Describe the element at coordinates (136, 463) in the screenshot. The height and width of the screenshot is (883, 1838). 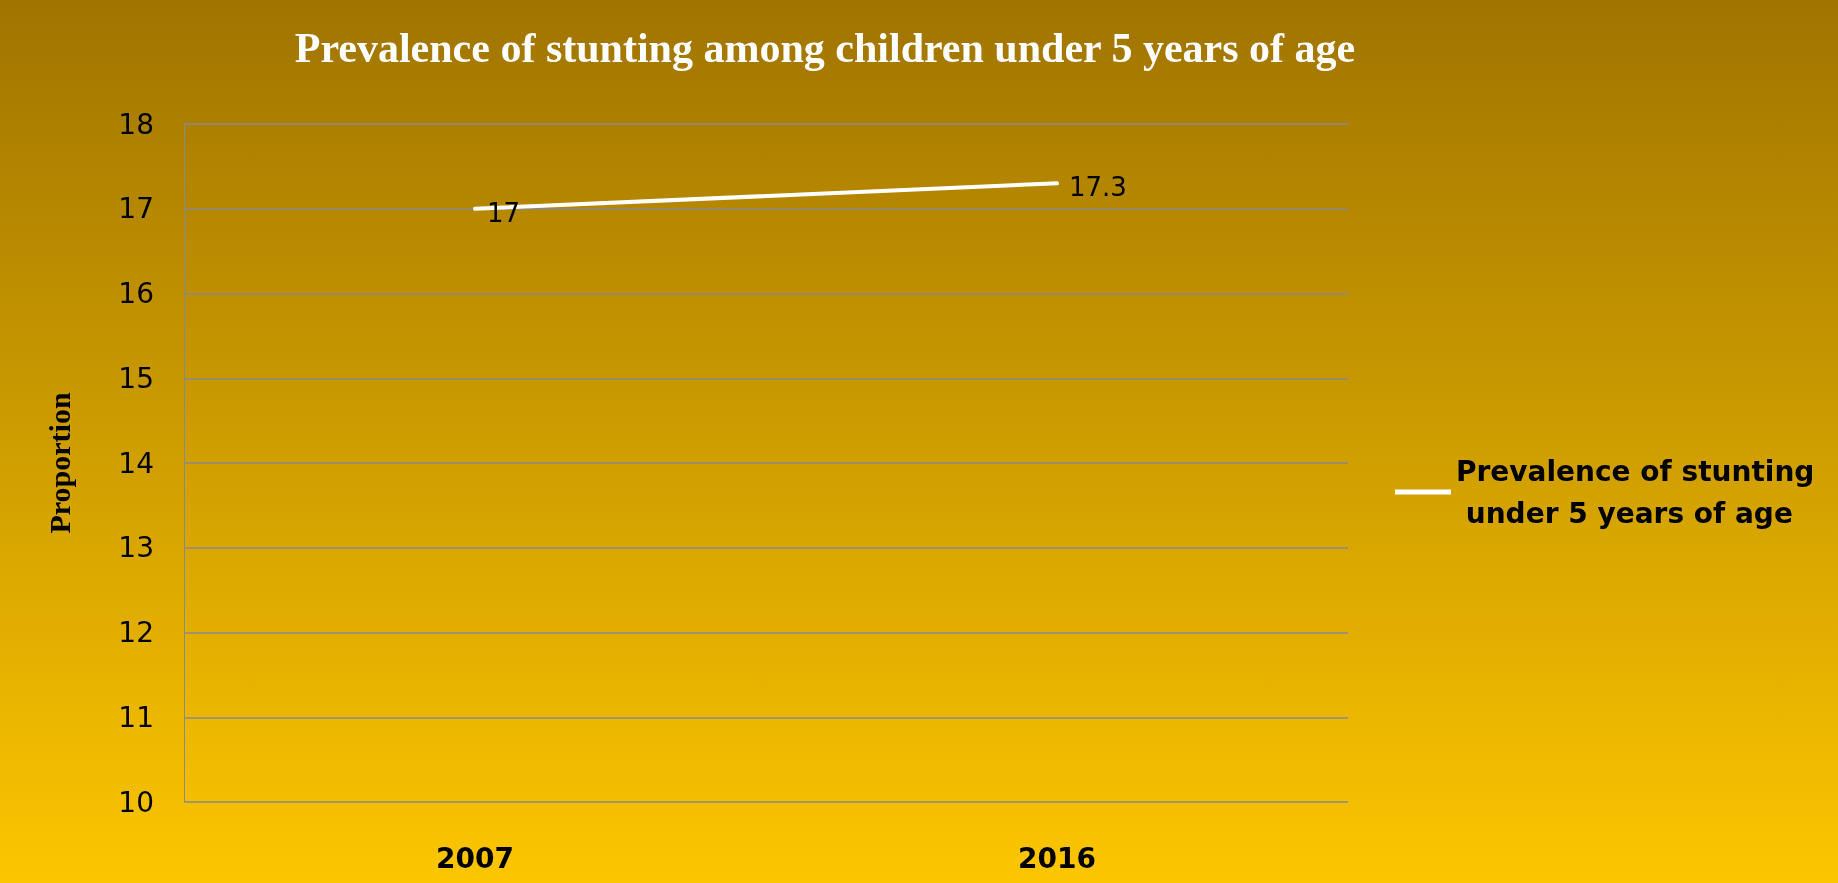
I see `y-tick-label: 14` at that location.